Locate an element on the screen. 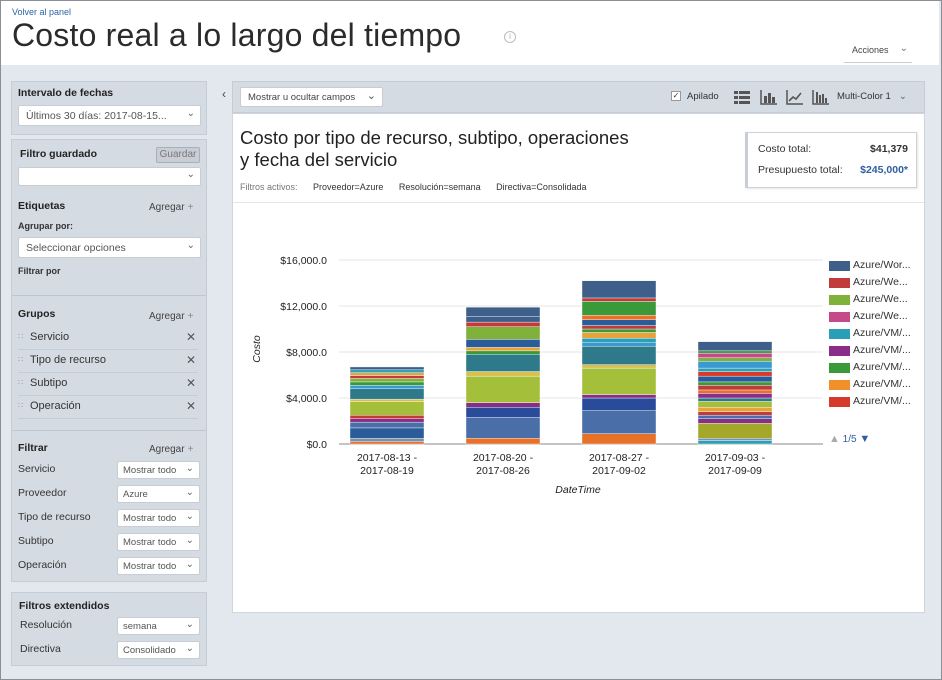  add-filter-button: Agregar + is located at coordinates (171, 449).